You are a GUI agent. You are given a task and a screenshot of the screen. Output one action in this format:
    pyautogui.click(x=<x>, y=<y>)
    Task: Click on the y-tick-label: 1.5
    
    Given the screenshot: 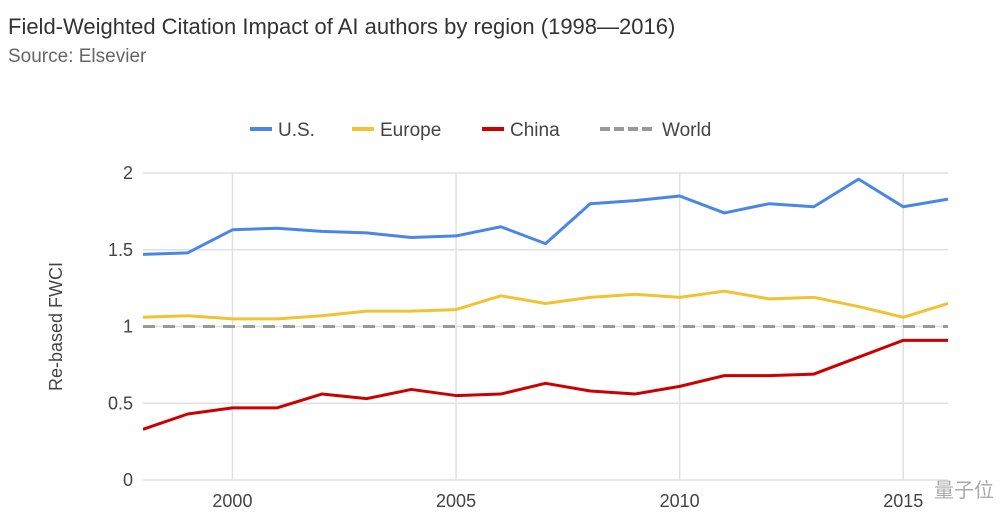 What is the action you would take?
    pyautogui.click(x=120, y=250)
    